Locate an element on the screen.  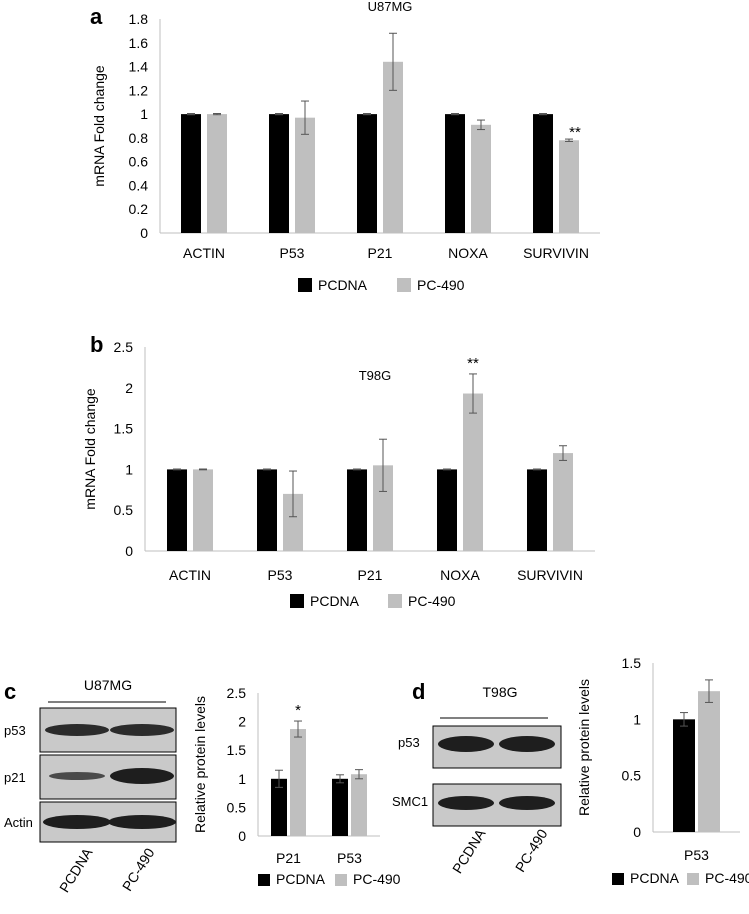
chart-c-bar-p53-pcdna is located at coordinates (340, 807).